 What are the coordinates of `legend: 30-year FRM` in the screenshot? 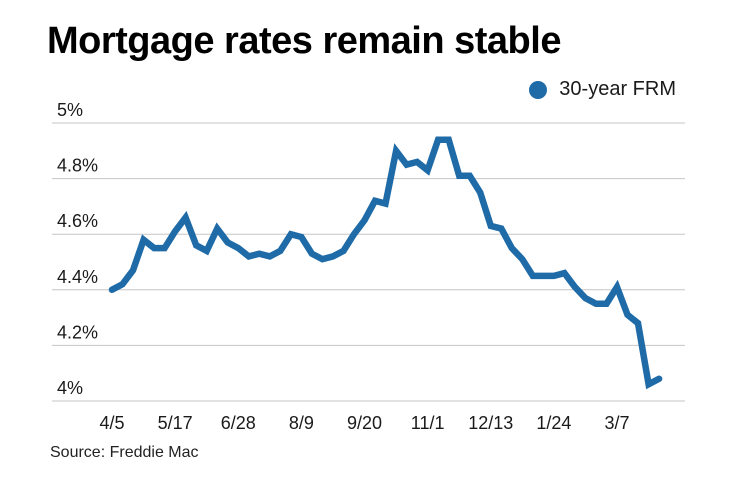 It's located at (602, 89).